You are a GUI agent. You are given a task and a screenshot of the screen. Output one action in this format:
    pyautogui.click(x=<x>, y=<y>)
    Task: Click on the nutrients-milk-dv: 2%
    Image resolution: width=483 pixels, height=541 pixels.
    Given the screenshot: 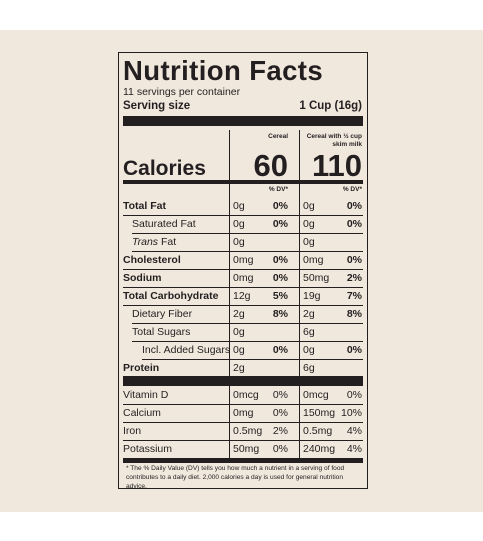 What is the action you would take?
    pyautogui.click(x=354, y=278)
    